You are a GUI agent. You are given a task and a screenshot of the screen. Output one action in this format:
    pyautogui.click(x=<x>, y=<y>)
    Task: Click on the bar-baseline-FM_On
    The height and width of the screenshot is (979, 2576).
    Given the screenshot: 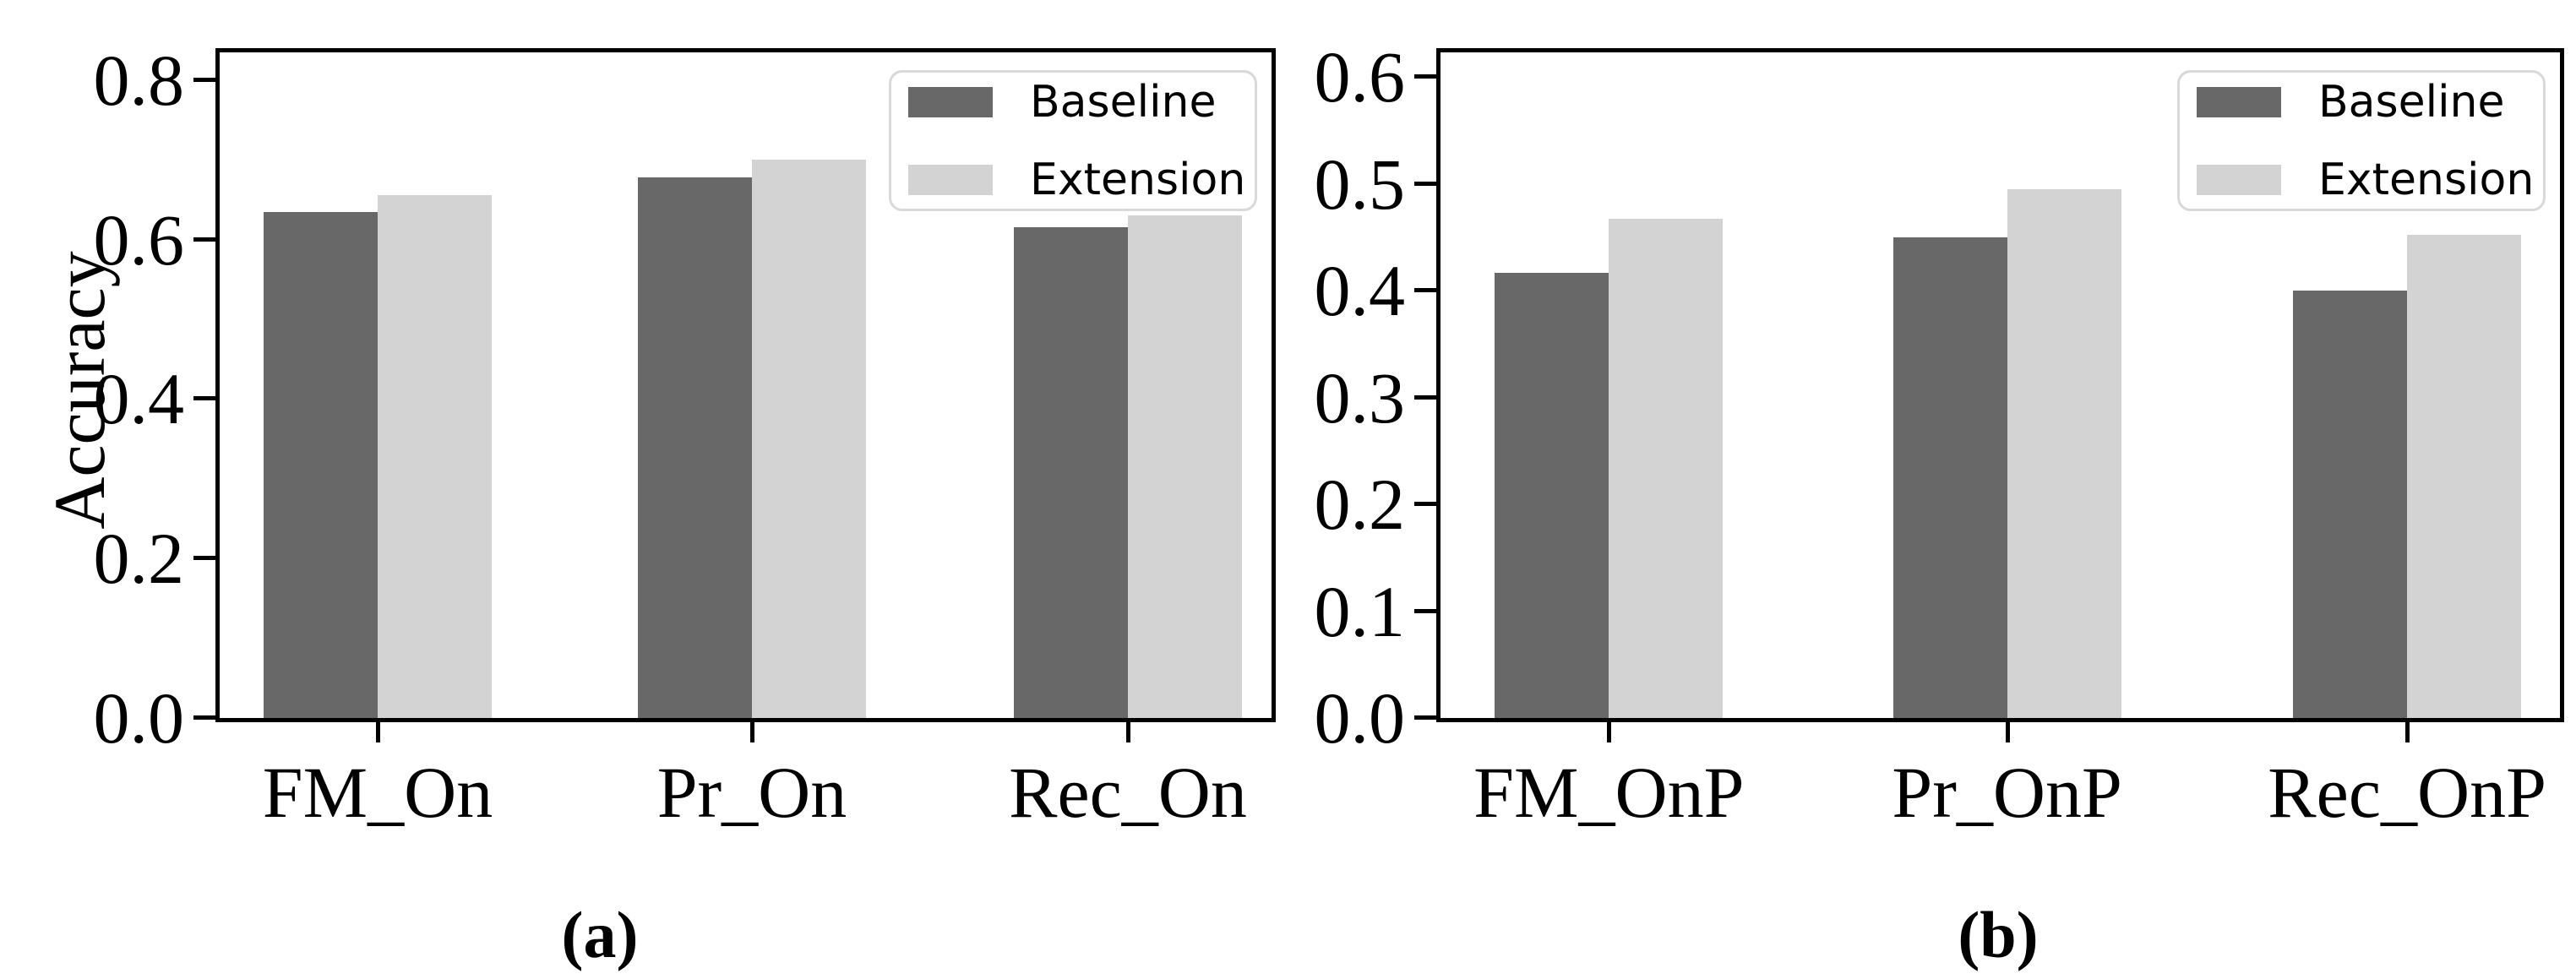 What is the action you would take?
    pyautogui.click(x=321, y=464)
    